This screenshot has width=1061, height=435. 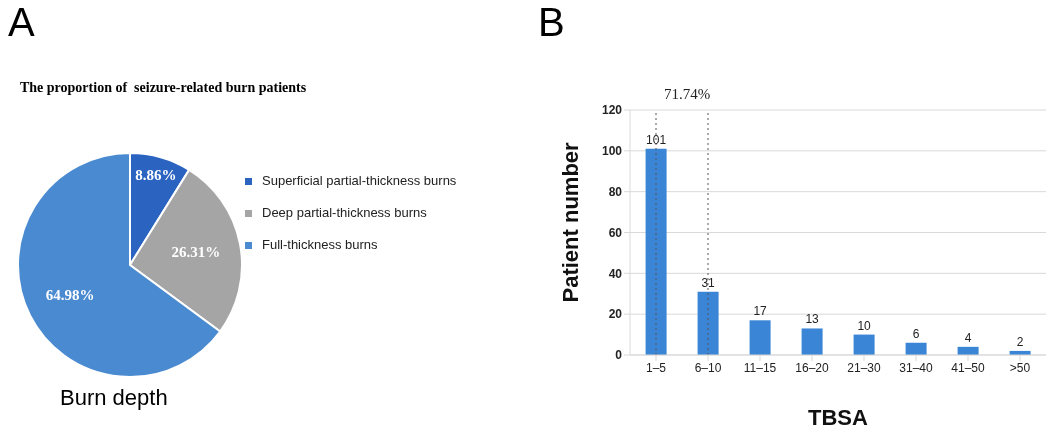 What do you see at coordinates (163, 88) in the screenshot?
I see `chart-title: The proportion of seizure-related burn patients` at bounding box center [163, 88].